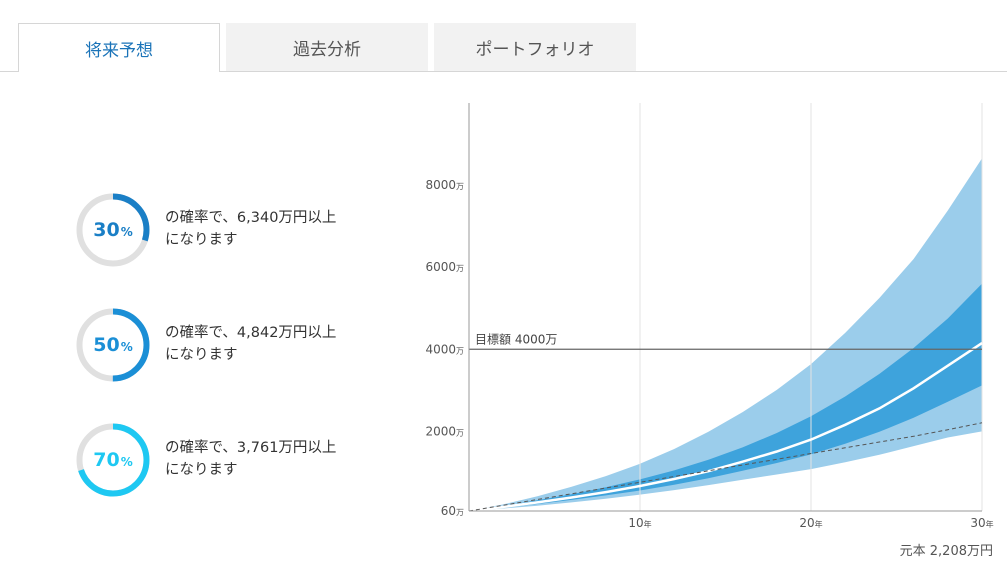 This screenshot has height=563, width=1007. What do you see at coordinates (535, 47) in the screenshot?
I see `tab-portfolio: ポートフォリオ` at bounding box center [535, 47].